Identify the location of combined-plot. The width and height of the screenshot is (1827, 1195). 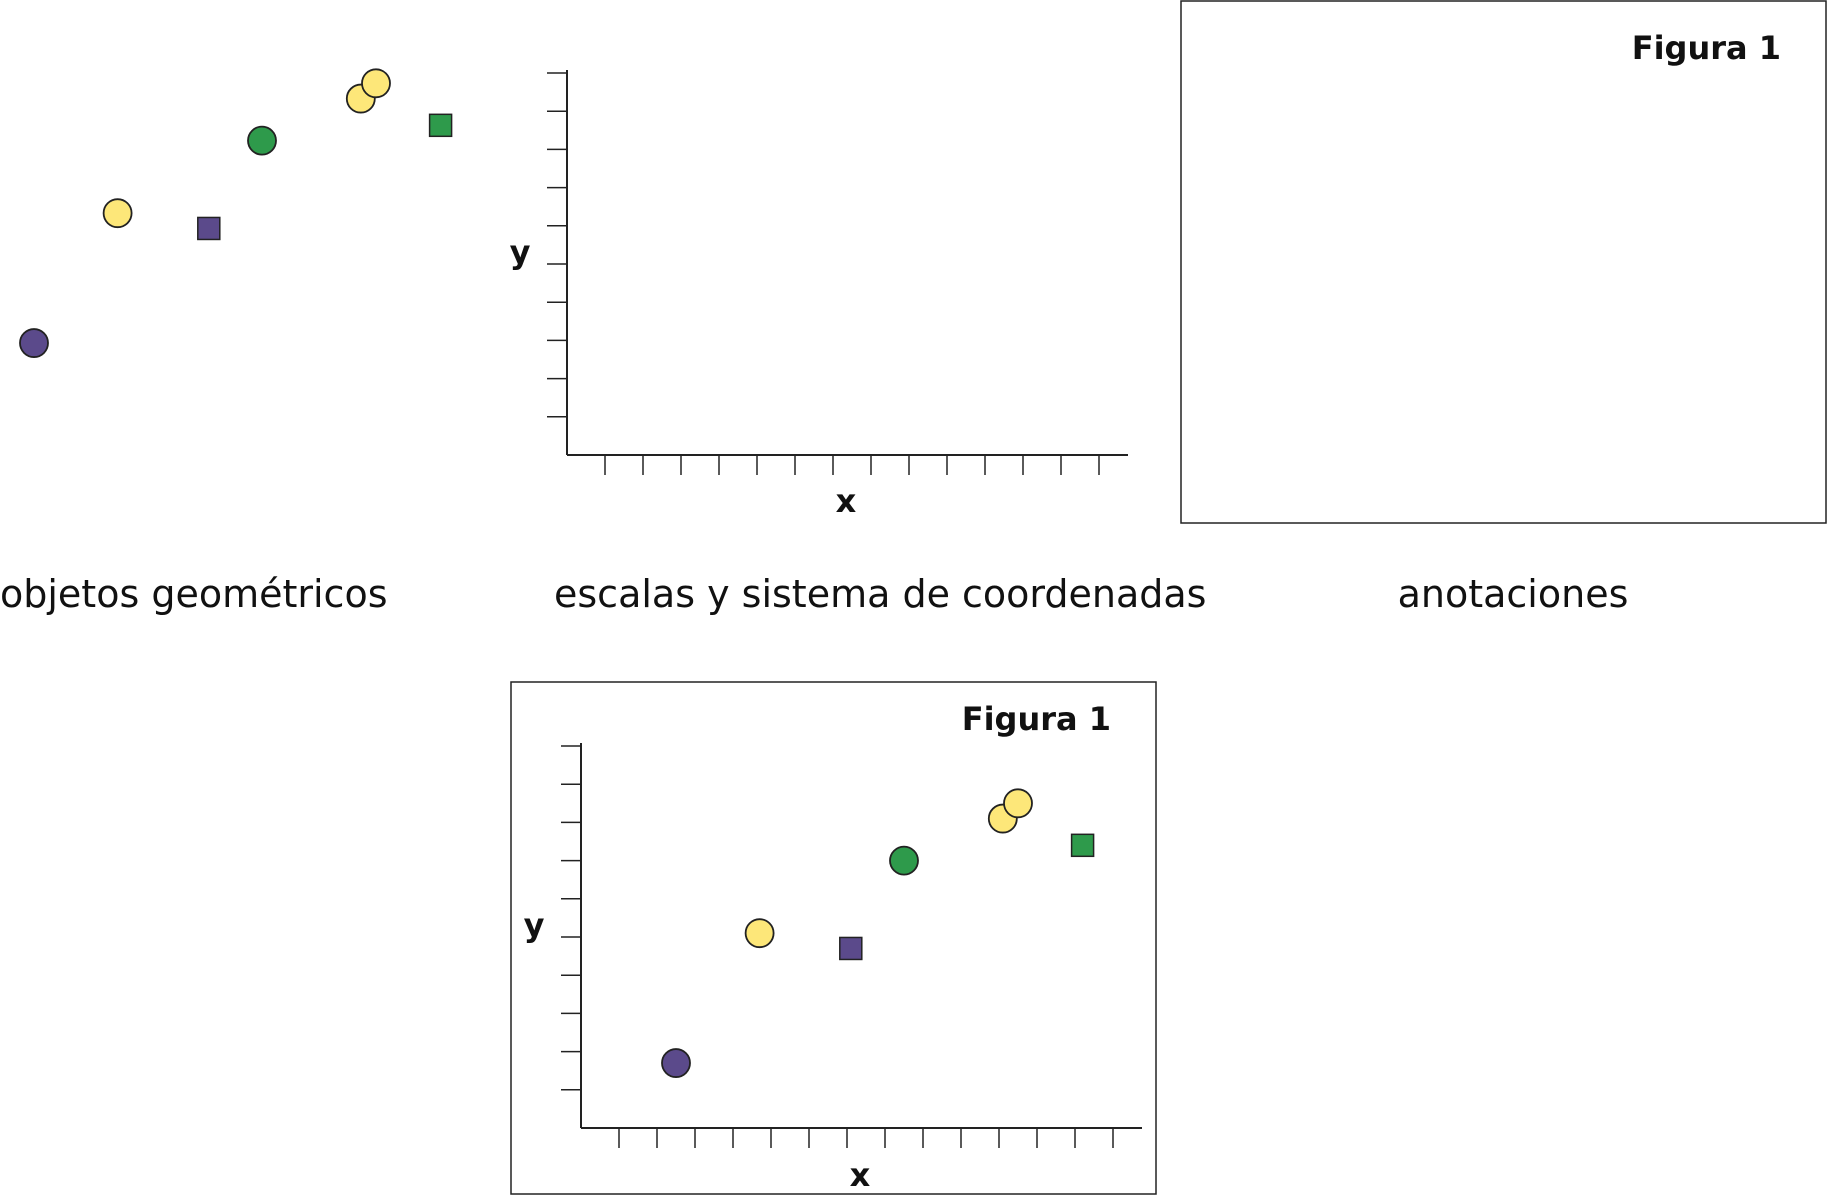
(851, 945).